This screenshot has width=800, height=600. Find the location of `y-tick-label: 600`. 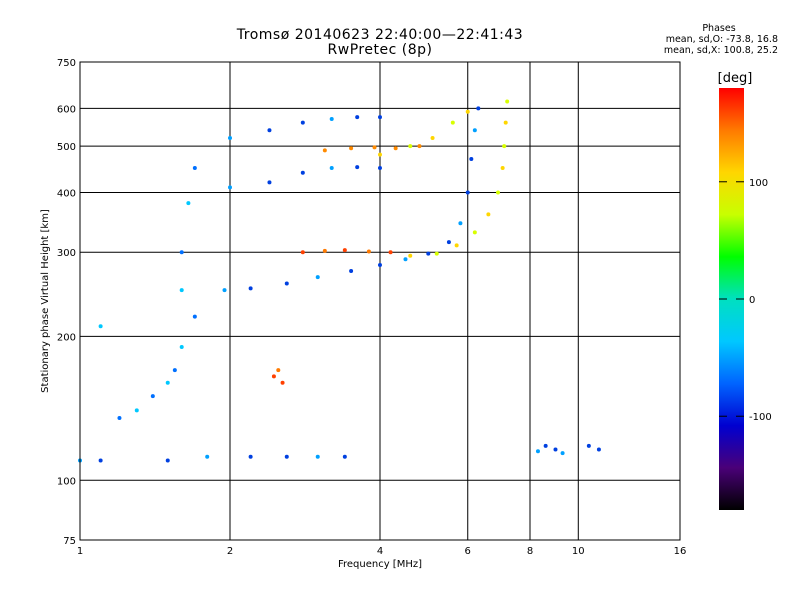

y-tick-label: 600 is located at coordinates (66, 109).